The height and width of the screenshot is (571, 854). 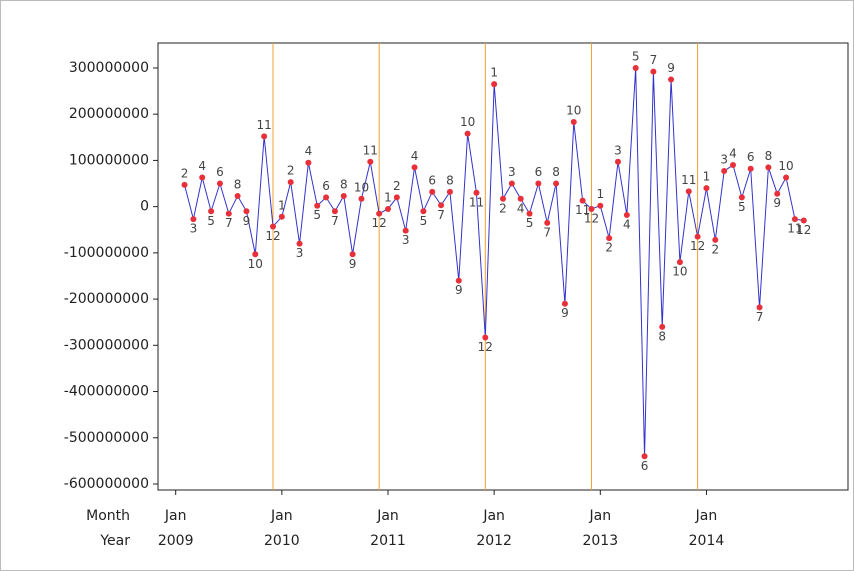 What do you see at coordinates (282, 541) in the screenshot?
I see `x-tick-year-label: 2010` at bounding box center [282, 541].